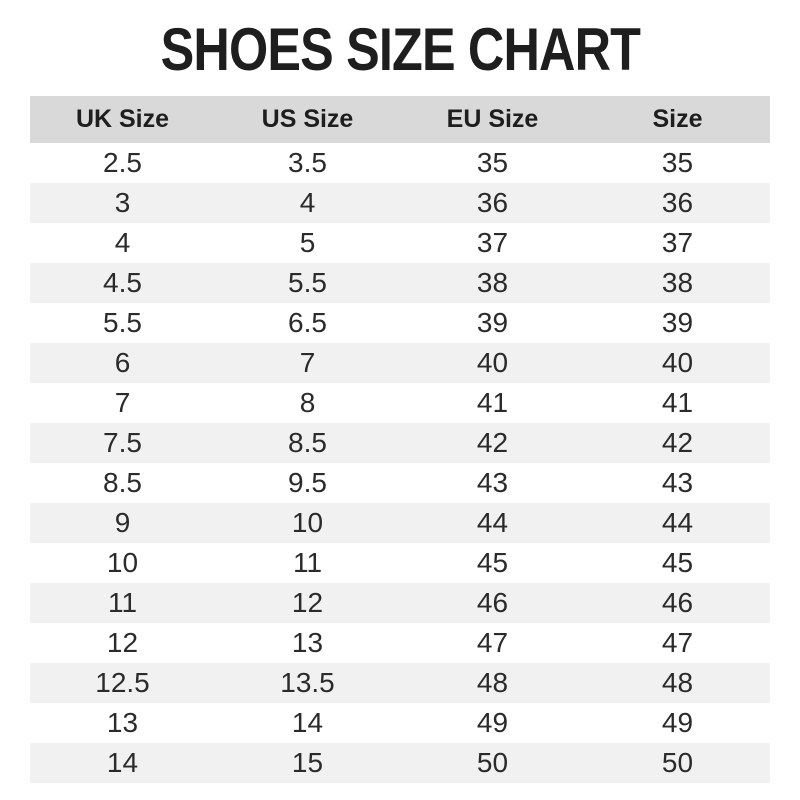  Describe the element at coordinates (400, 283) in the screenshot. I see `table-row: 4.5 5.5 38 38` at that location.